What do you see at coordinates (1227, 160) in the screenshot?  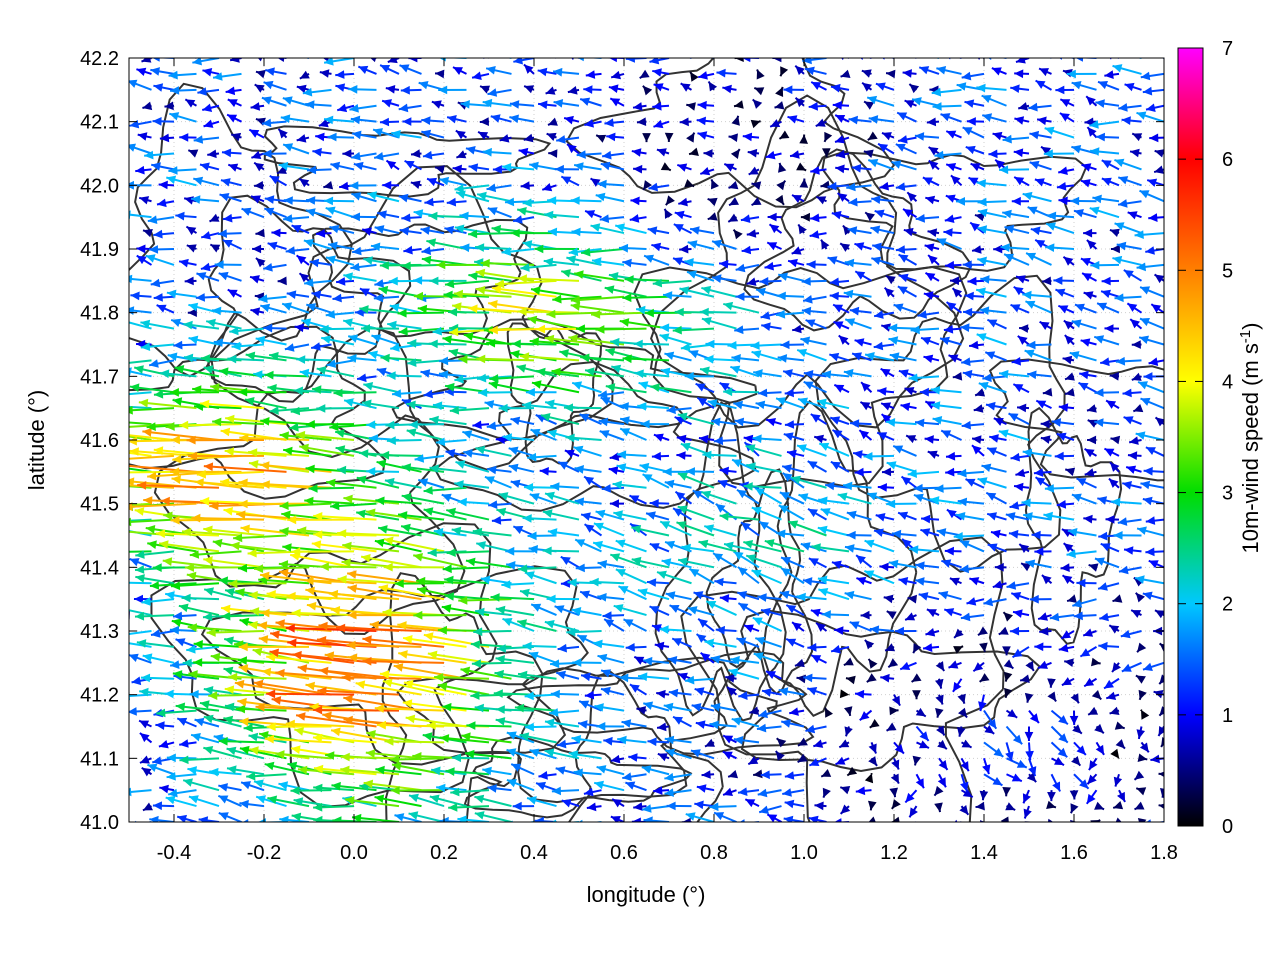 I see `colorbar-tick-label: 6` at bounding box center [1227, 160].